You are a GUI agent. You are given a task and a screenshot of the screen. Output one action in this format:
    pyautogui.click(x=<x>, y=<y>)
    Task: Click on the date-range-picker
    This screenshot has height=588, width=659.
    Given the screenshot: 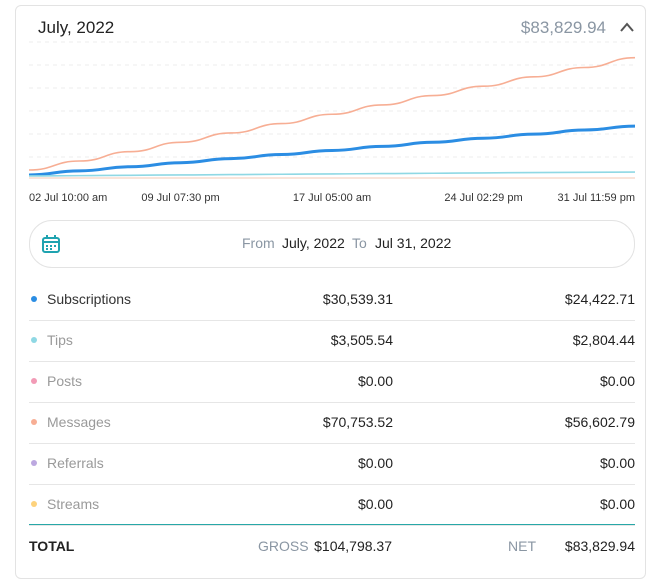 What is the action you would take?
    pyautogui.click(x=332, y=244)
    